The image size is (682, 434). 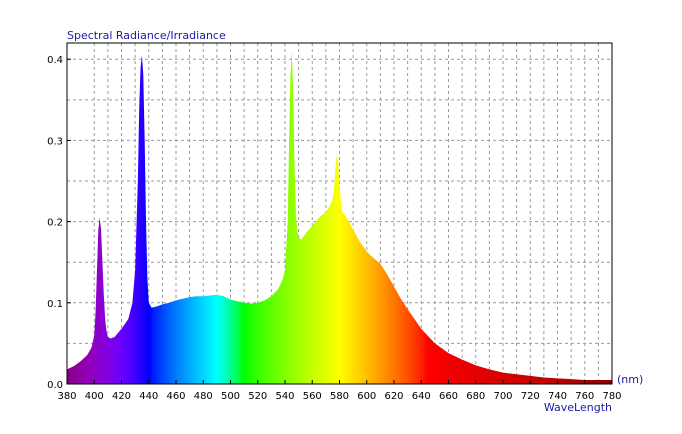 I want to click on y-tick-label: 0.3, so click(x=55, y=141).